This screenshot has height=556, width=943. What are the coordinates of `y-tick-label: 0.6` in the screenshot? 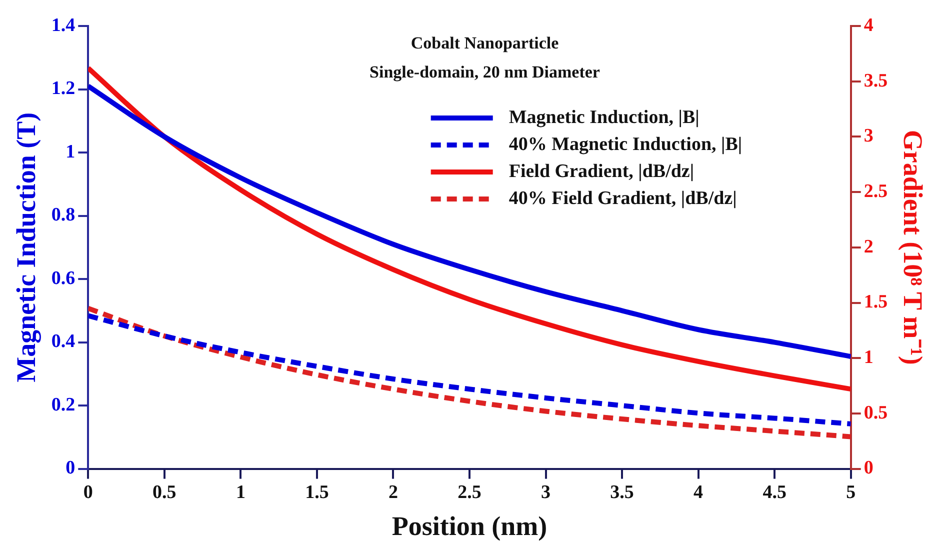 It's located at (63, 278).